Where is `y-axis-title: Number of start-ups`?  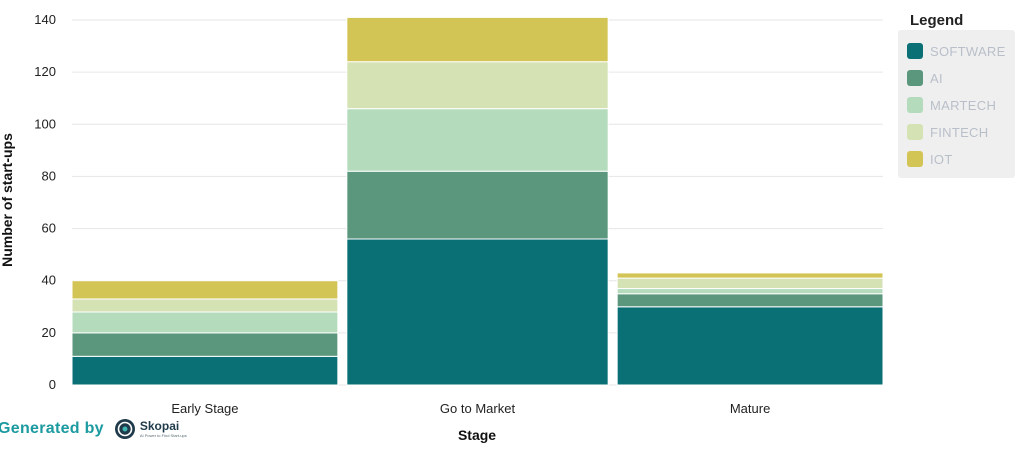 y-axis-title: Number of start-ups is located at coordinates (7, 200).